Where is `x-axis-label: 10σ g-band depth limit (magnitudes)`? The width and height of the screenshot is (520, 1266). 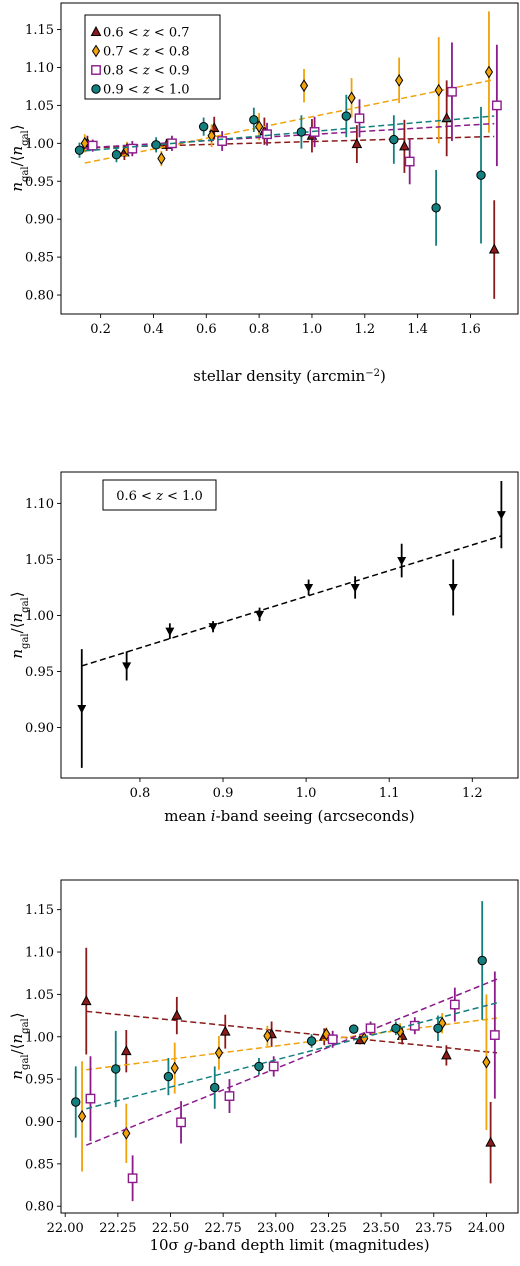 x-axis-label: 10σ g-band depth limit (magnitudes) is located at coordinates (289, 1245).